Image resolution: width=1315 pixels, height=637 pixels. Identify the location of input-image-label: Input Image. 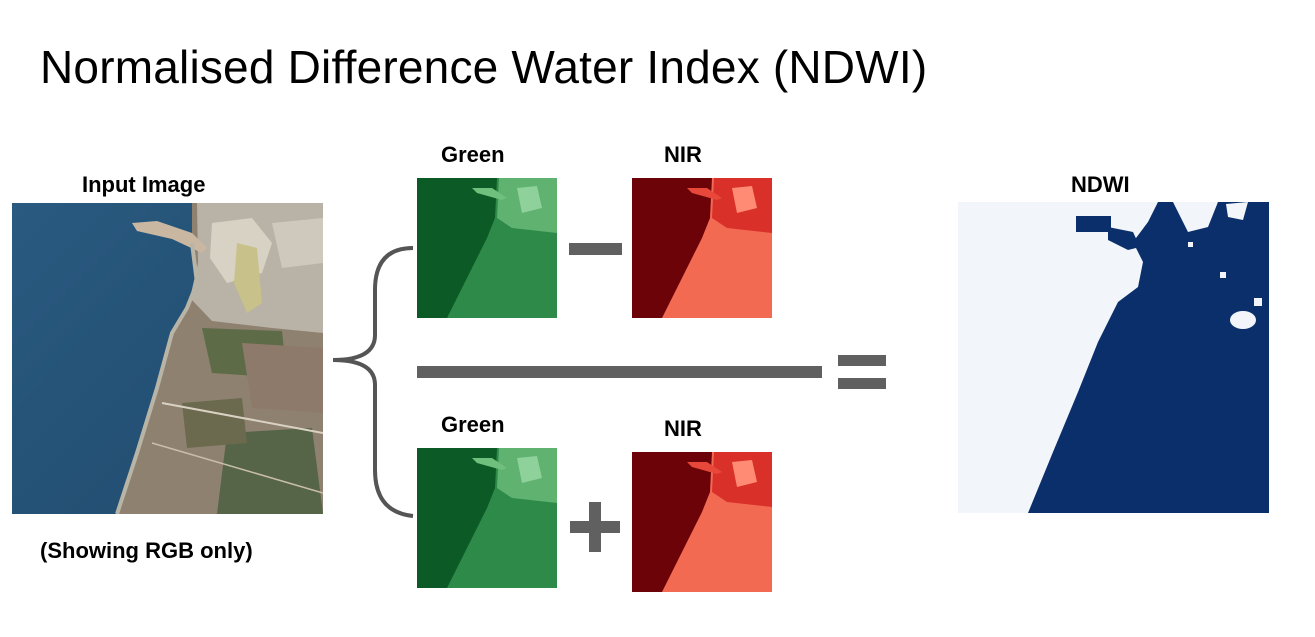
(144, 184).